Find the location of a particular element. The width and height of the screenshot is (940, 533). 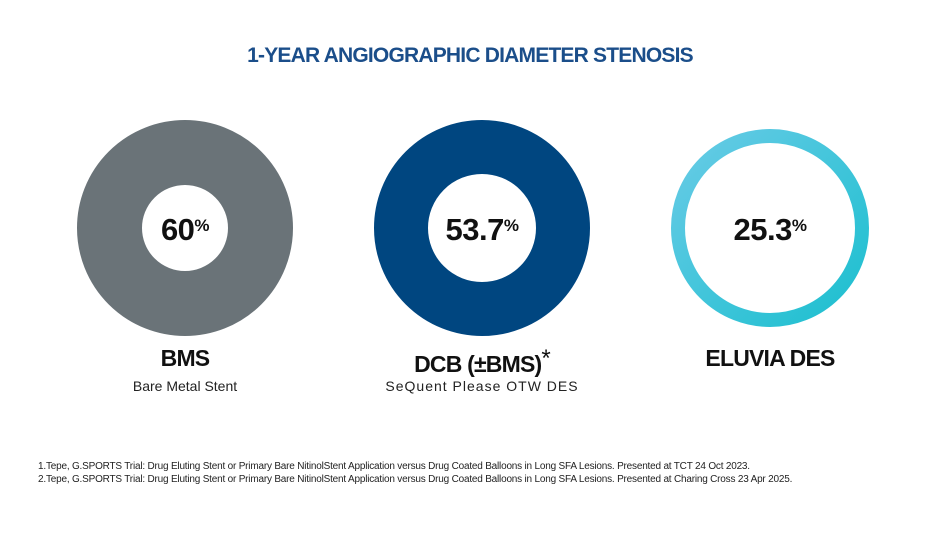

bms-value: 60% is located at coordinates (185, 229).